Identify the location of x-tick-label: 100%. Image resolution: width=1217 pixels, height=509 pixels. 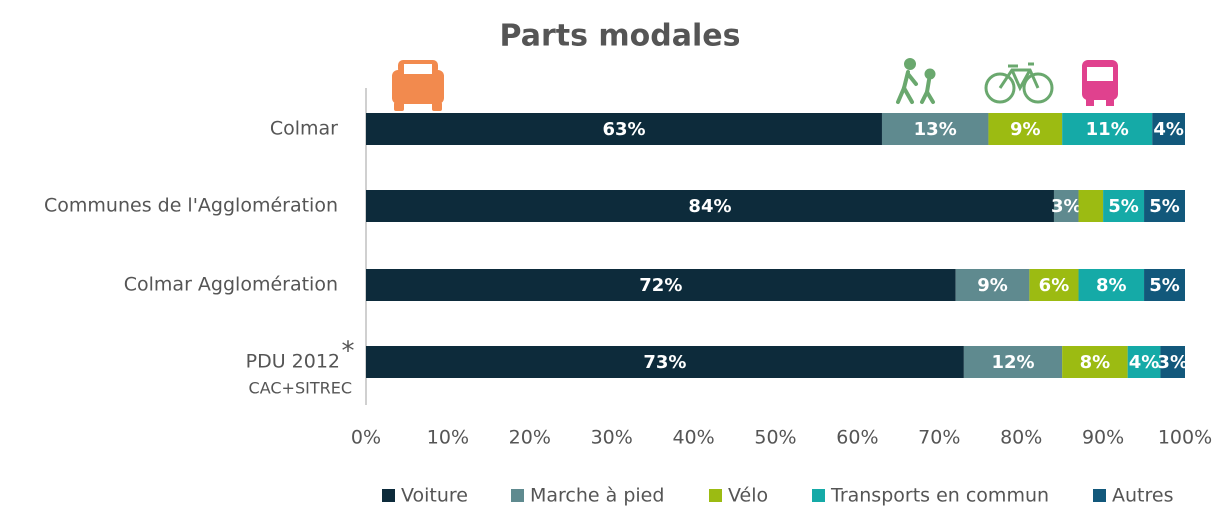
(1185, 438).